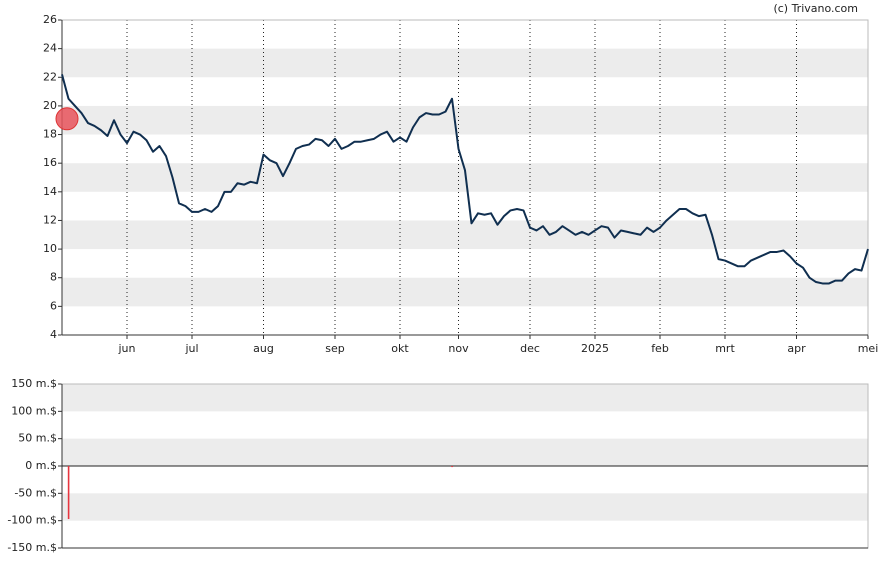 The width and height of the screenshot is (888, 565). Describe the element at coordinates (595, 348) in the screenshot. I see `x-tick-label: 2025` at that location.